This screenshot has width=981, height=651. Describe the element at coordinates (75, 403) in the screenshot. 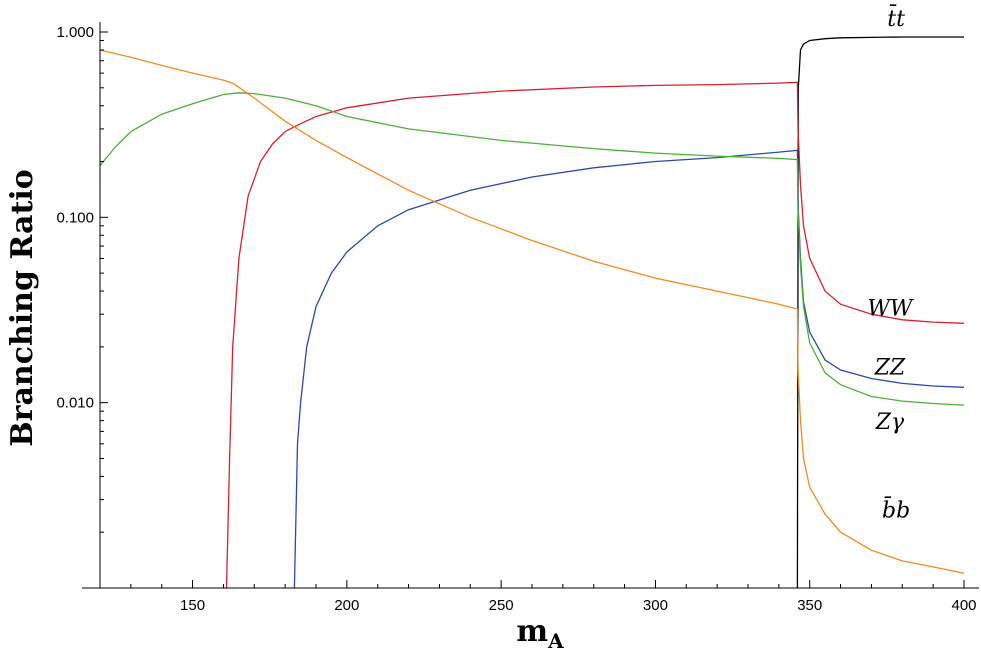

I see `y-tick-label: 0.010` at that location.